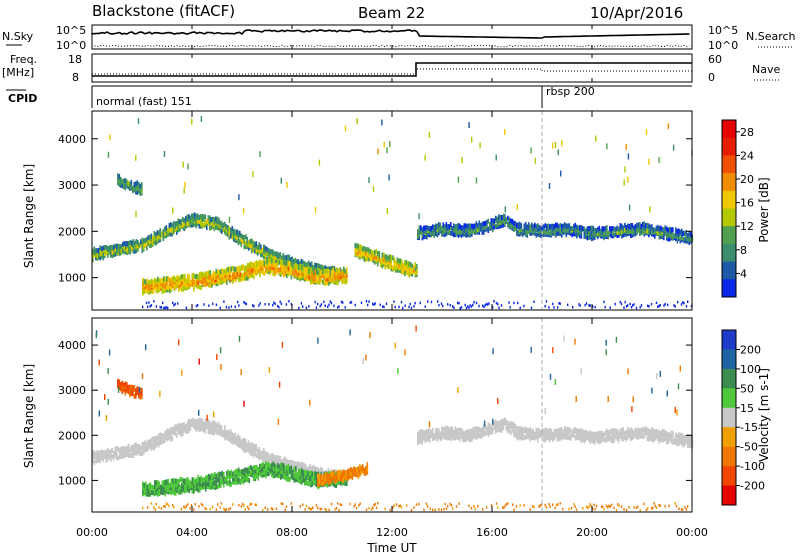 The image size is (800, 558). What do you see at coordinates (743, 250) in the screenshot?
I see `colorbar-tick-label: 8` at bounding box center [743, 250].